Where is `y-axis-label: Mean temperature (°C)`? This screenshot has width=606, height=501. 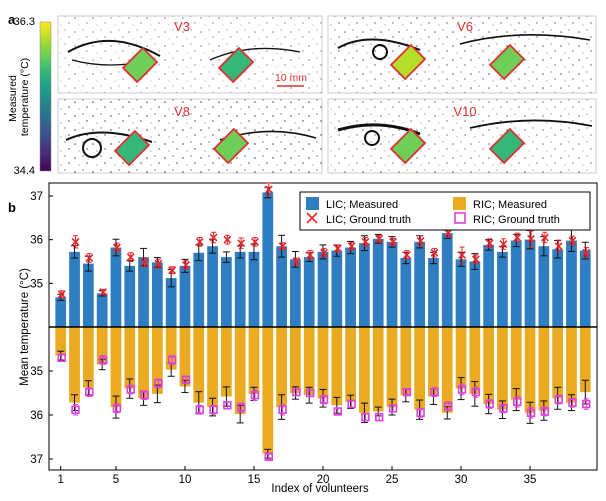 y-axis-label: Mean temperature (°C) is located at coordinates (25, 327).